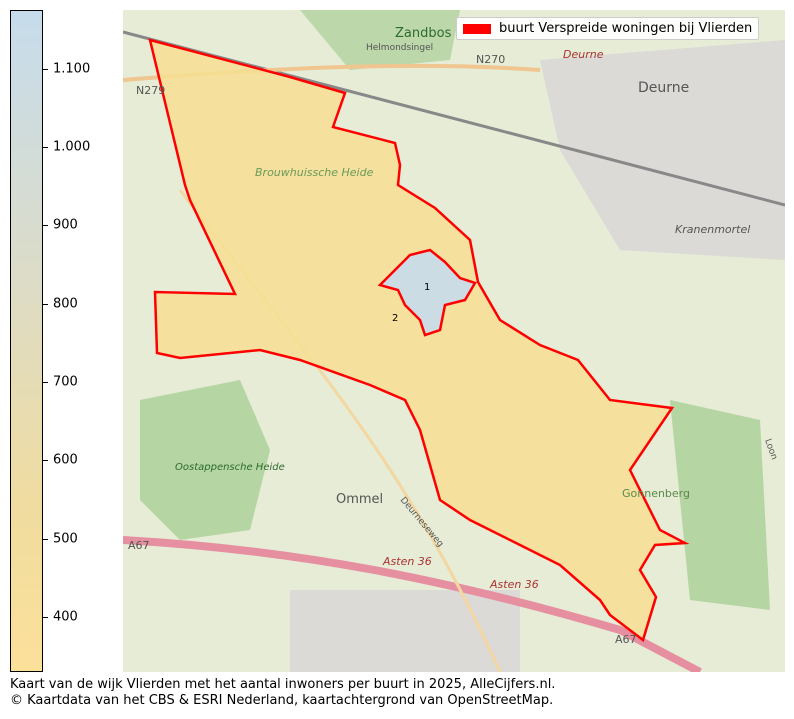 The height and width of the screenshot is (719, 794). I want to click on label-brouwhuis: Brouwhuissche Heide, so click(314, 172).